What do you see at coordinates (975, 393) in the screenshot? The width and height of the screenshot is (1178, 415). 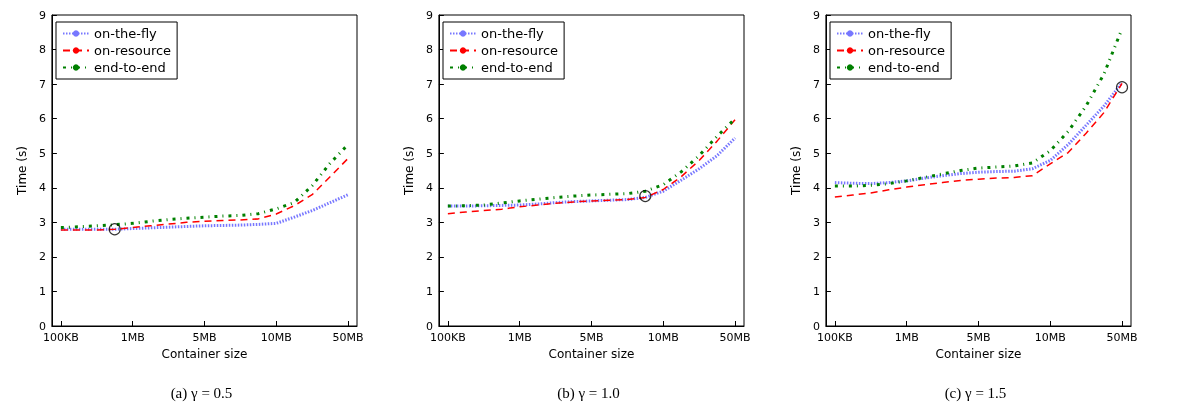 I see `text: (c) γ = 1.5` at bounding box center [975, 393].